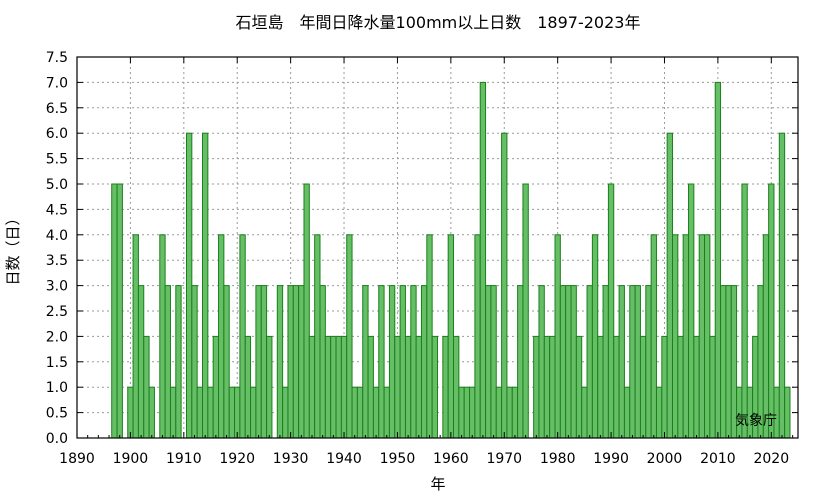 This screenshot has height=502, width=833. What do you see at coordinates (210, 412) in the screenshot?
I see `bar-1915` at bounding box center [210, 412].